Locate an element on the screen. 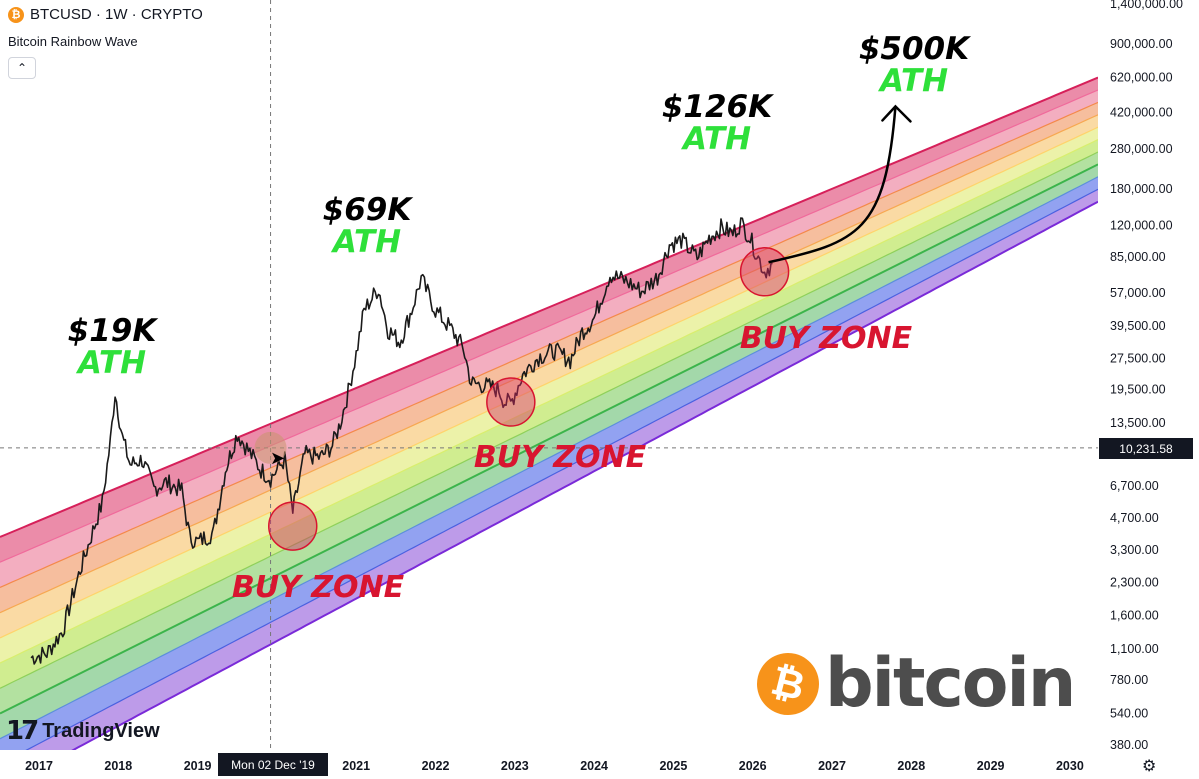 This screenshot has height=779, width=1199. ath-price: $500K is located at coordinates (914, 49).